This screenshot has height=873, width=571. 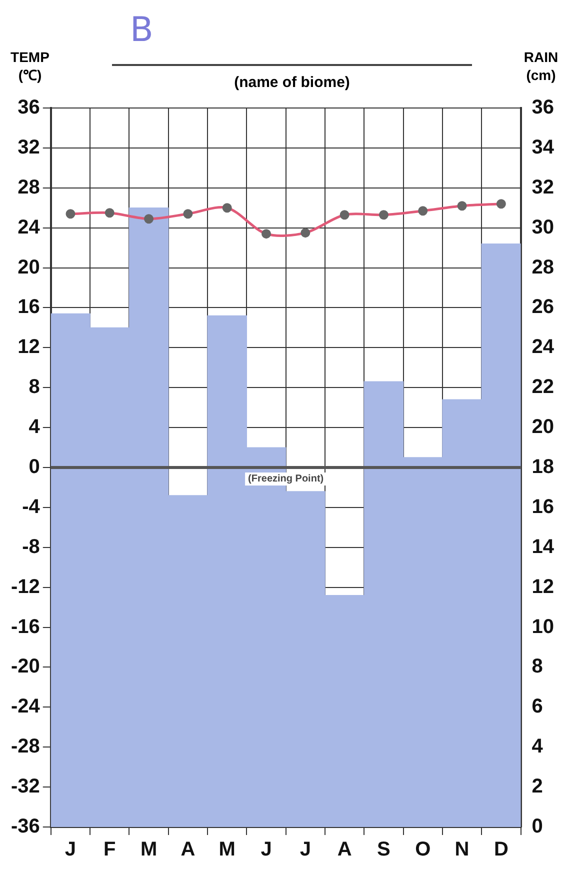 I want to click on y2-tick-label: 6, so click(x=537, y=707).